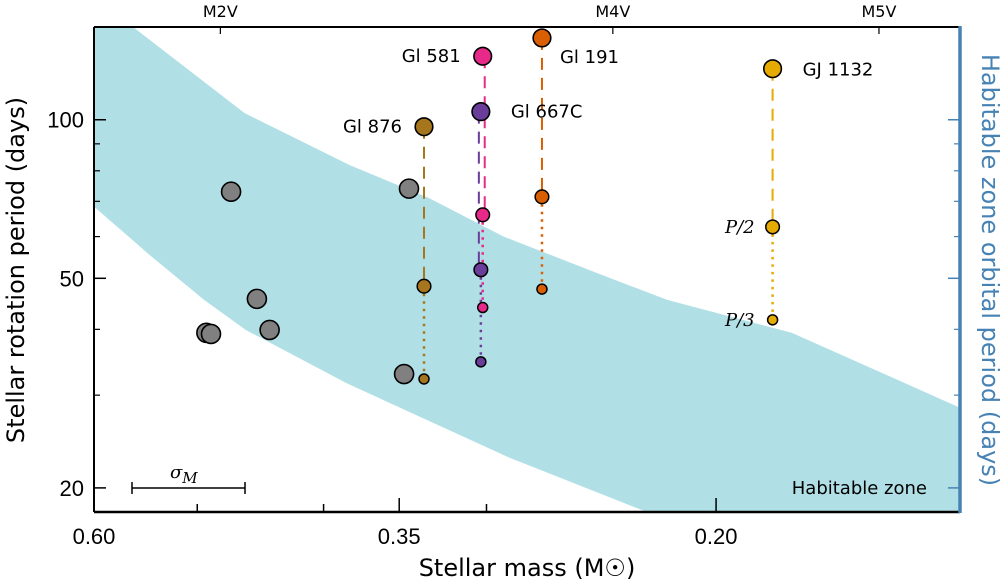  Describe the element at coordinates (220, 11) in the screenshot. I see `spectral-type-label: M2V` at that location.